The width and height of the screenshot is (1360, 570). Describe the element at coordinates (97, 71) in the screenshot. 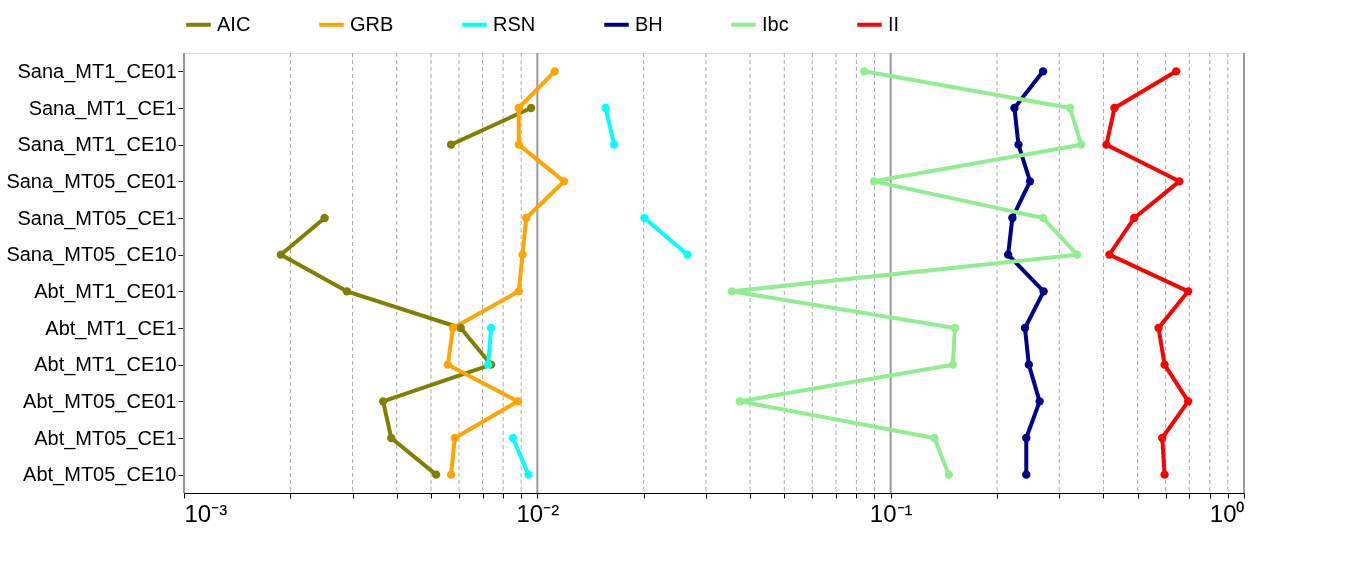

I see `y-tick-label: Sana_MT1_CE01` at that location.